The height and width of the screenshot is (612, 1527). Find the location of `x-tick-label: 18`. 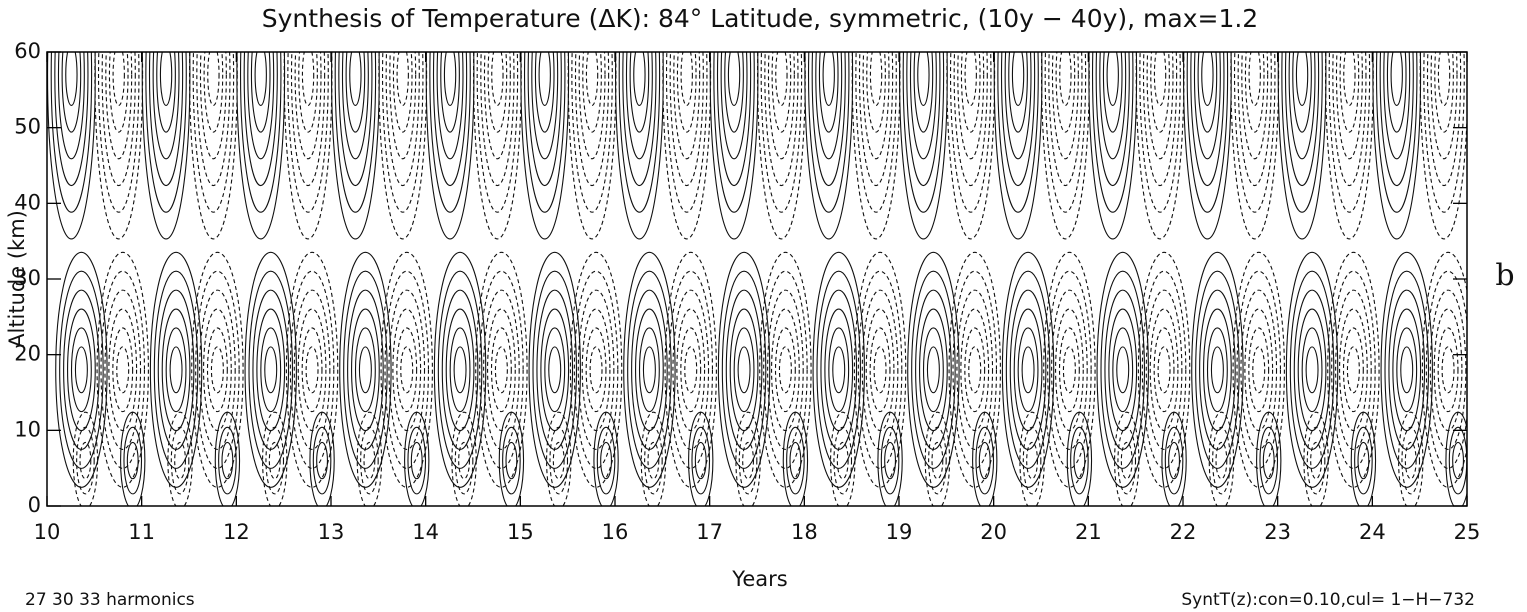

x-tick-label: 18 is located at coordinates (804, 532).